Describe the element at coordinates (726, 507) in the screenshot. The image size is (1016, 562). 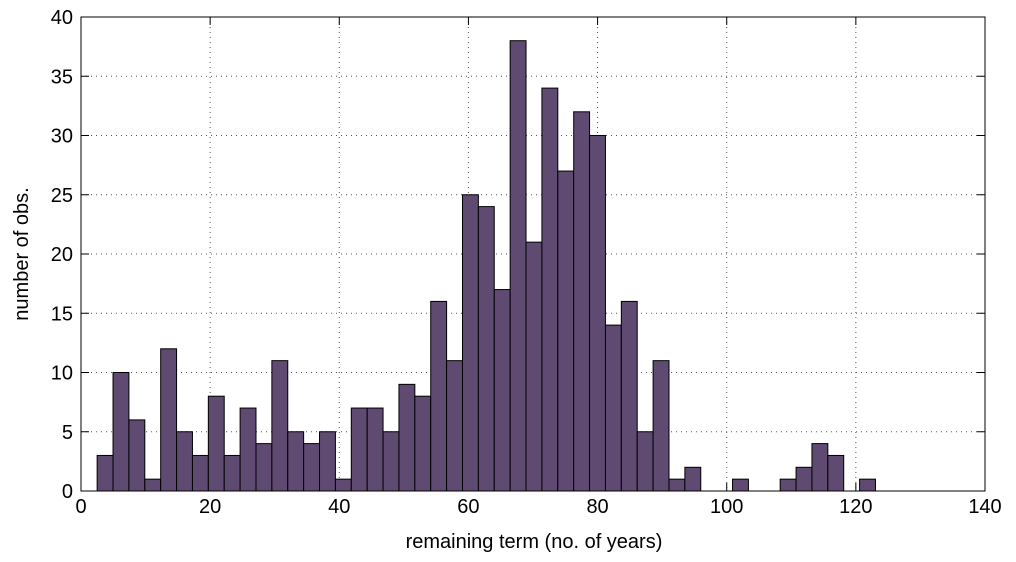
I see `x-tick-label: 100` at that location.